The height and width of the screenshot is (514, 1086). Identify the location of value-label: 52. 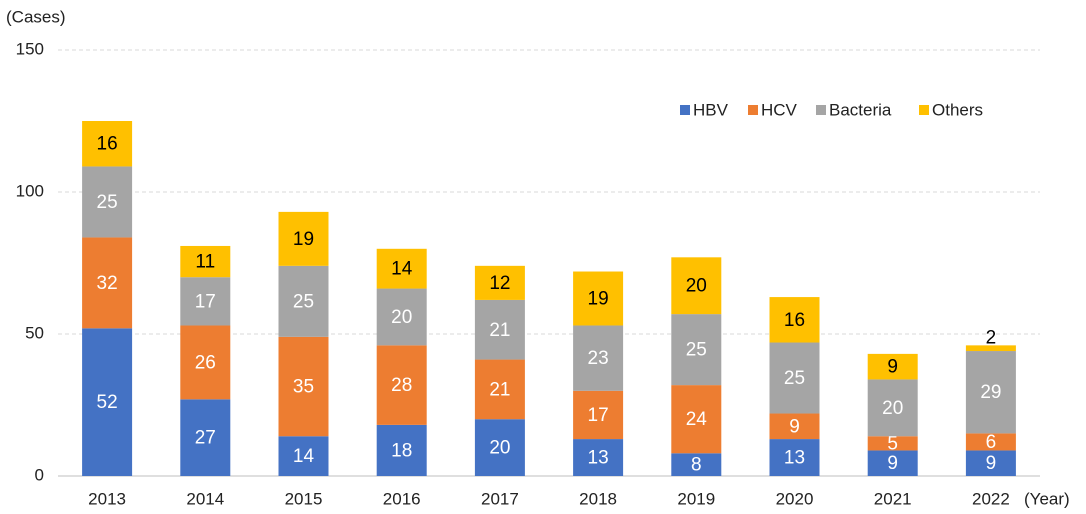
(107, 402).